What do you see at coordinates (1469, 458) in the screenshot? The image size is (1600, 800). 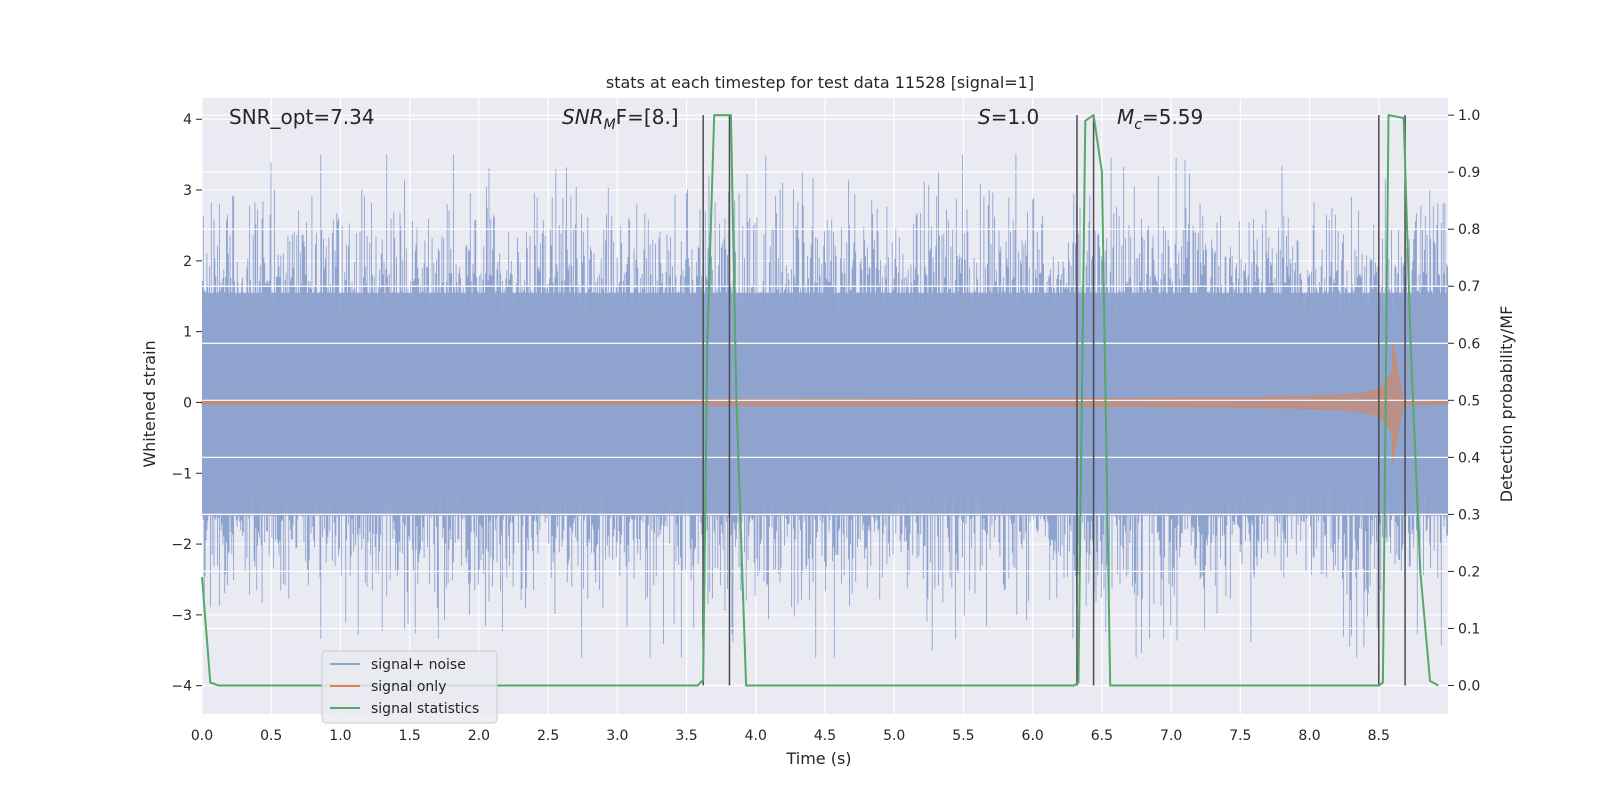 I see `y-right-tick-label: 0.4` at bounding box center [1469, 458].